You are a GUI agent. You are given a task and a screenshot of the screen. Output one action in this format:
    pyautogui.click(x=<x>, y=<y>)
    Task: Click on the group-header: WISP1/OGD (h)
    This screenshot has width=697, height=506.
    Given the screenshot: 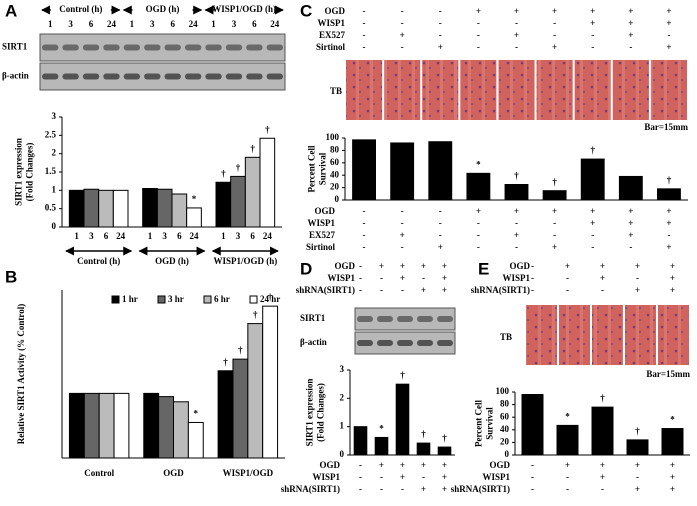 What is the action you would take?
    pyautogui.click(x=244, y=9)
    